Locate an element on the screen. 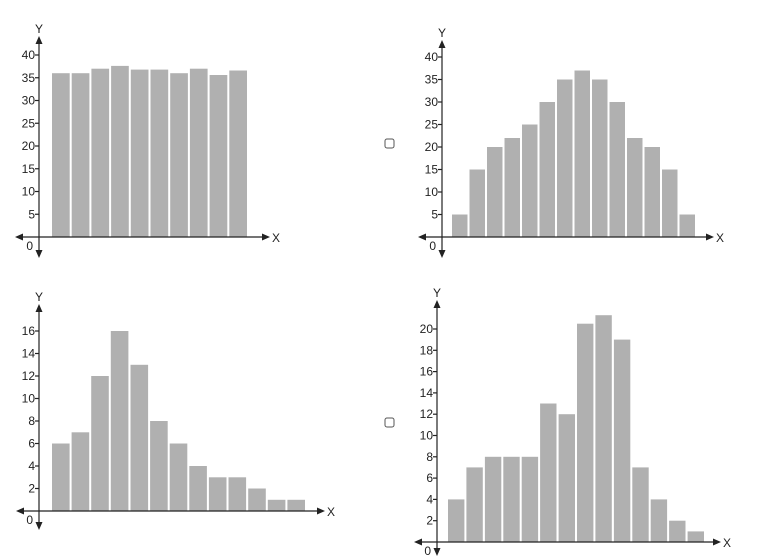 This screenshot has height=558, width=773. y-tick-label: 8 is located at coordinates (31, 421).